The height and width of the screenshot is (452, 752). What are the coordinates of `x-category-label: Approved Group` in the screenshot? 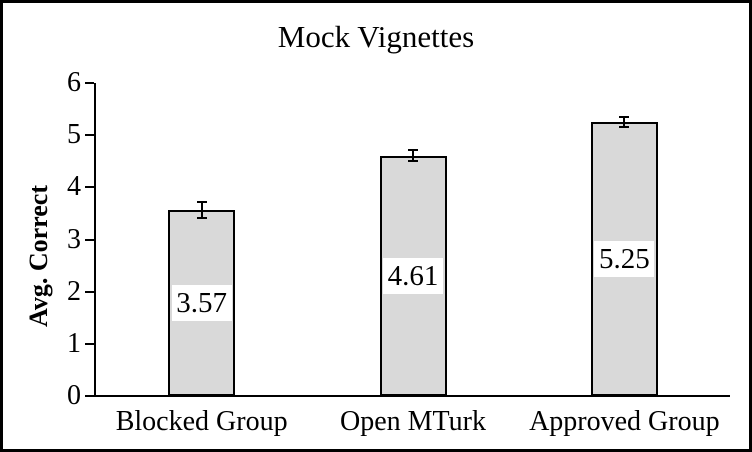 It's located at (624, 421).